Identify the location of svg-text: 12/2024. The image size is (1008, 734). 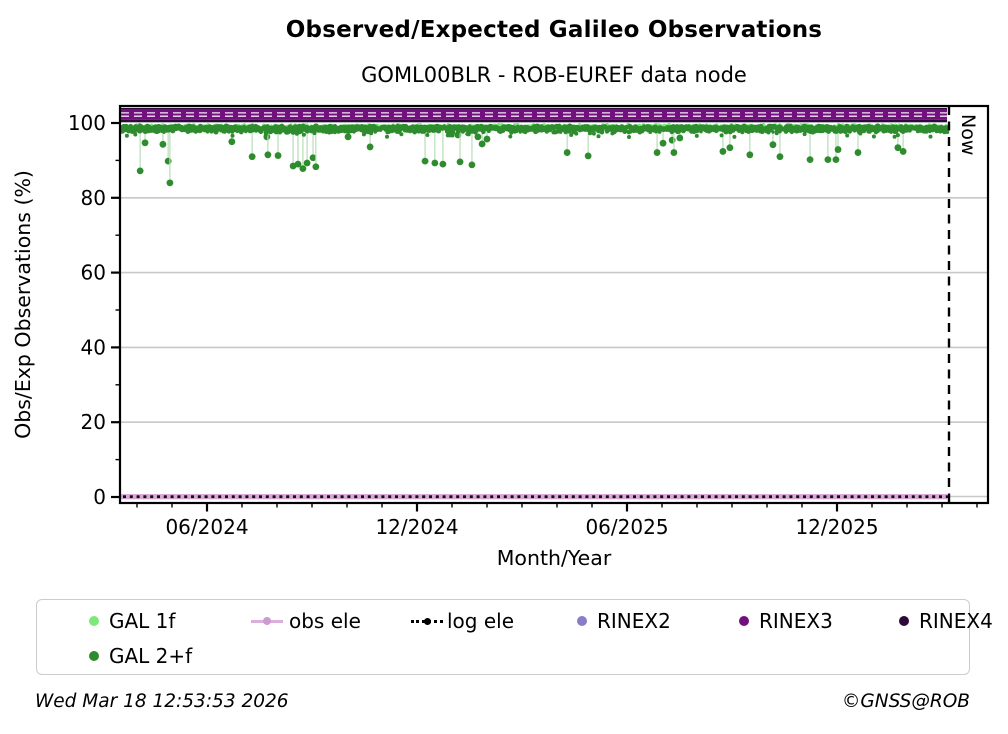
(416, 527).